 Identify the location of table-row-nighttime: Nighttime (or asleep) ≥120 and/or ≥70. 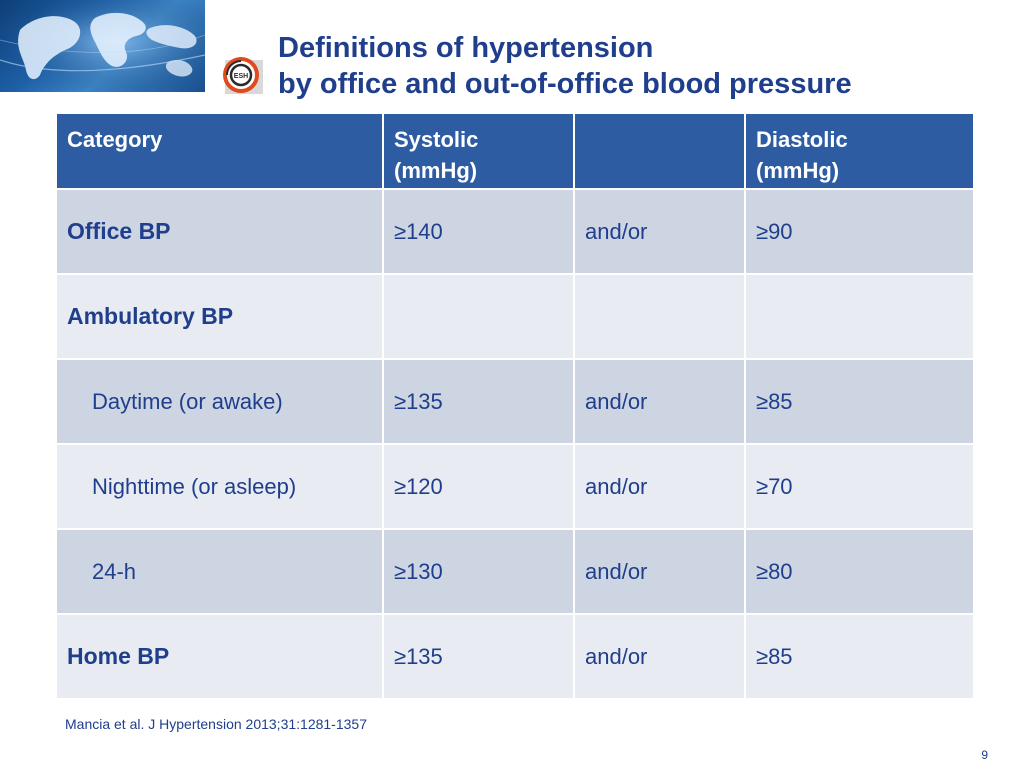
(515, 486).